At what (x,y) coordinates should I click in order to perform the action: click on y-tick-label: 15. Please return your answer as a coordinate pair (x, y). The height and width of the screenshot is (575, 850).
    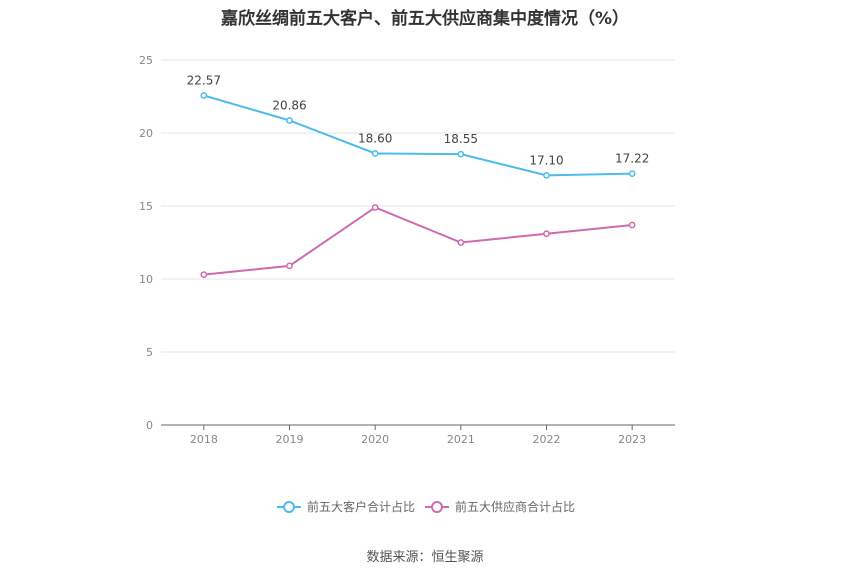
    Looking at the image, I should click on (146, 206).